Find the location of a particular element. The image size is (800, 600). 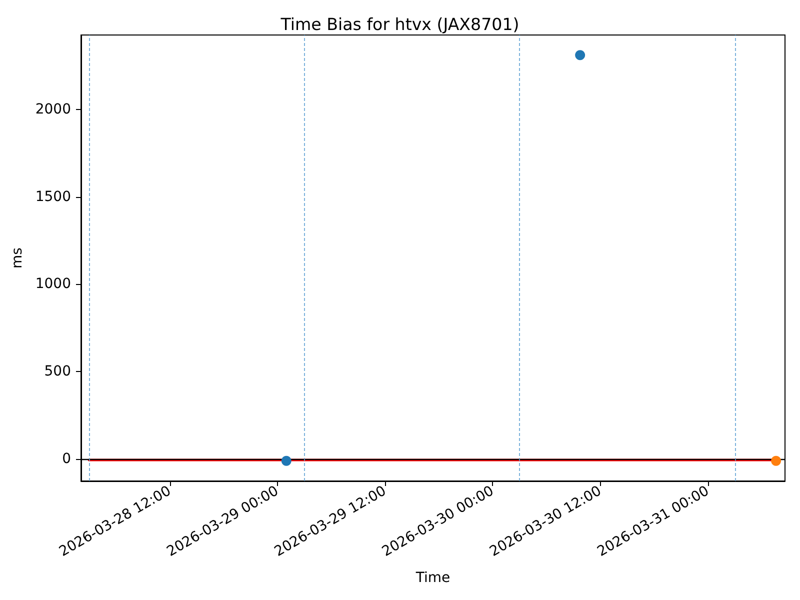

y-axis-title: ms is located at coordinates (17, 258).